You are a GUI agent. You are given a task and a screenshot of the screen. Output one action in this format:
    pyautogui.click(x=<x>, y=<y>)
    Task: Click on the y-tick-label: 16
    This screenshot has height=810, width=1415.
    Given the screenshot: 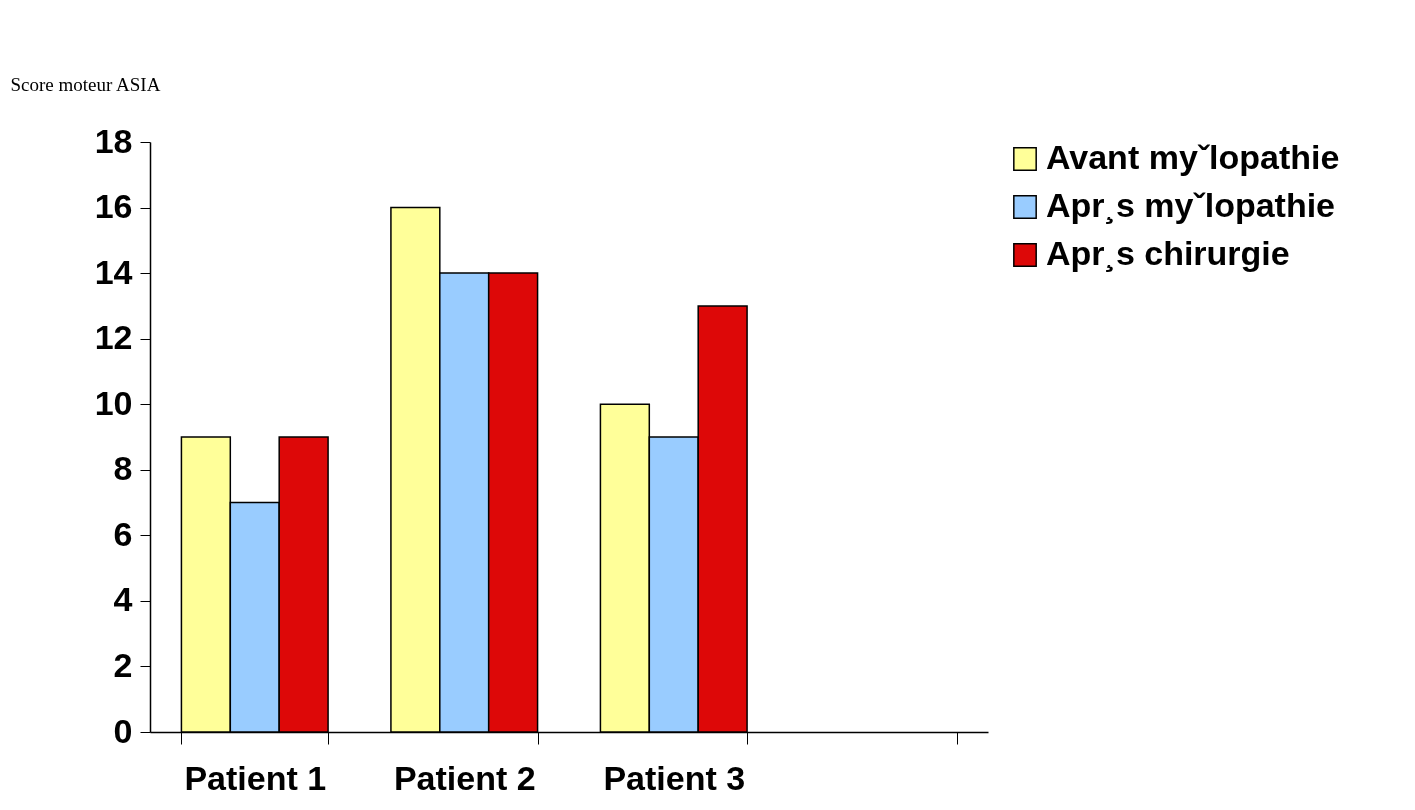 What is the action you would take?
    pyautogui.click(x=113, y=206)
    